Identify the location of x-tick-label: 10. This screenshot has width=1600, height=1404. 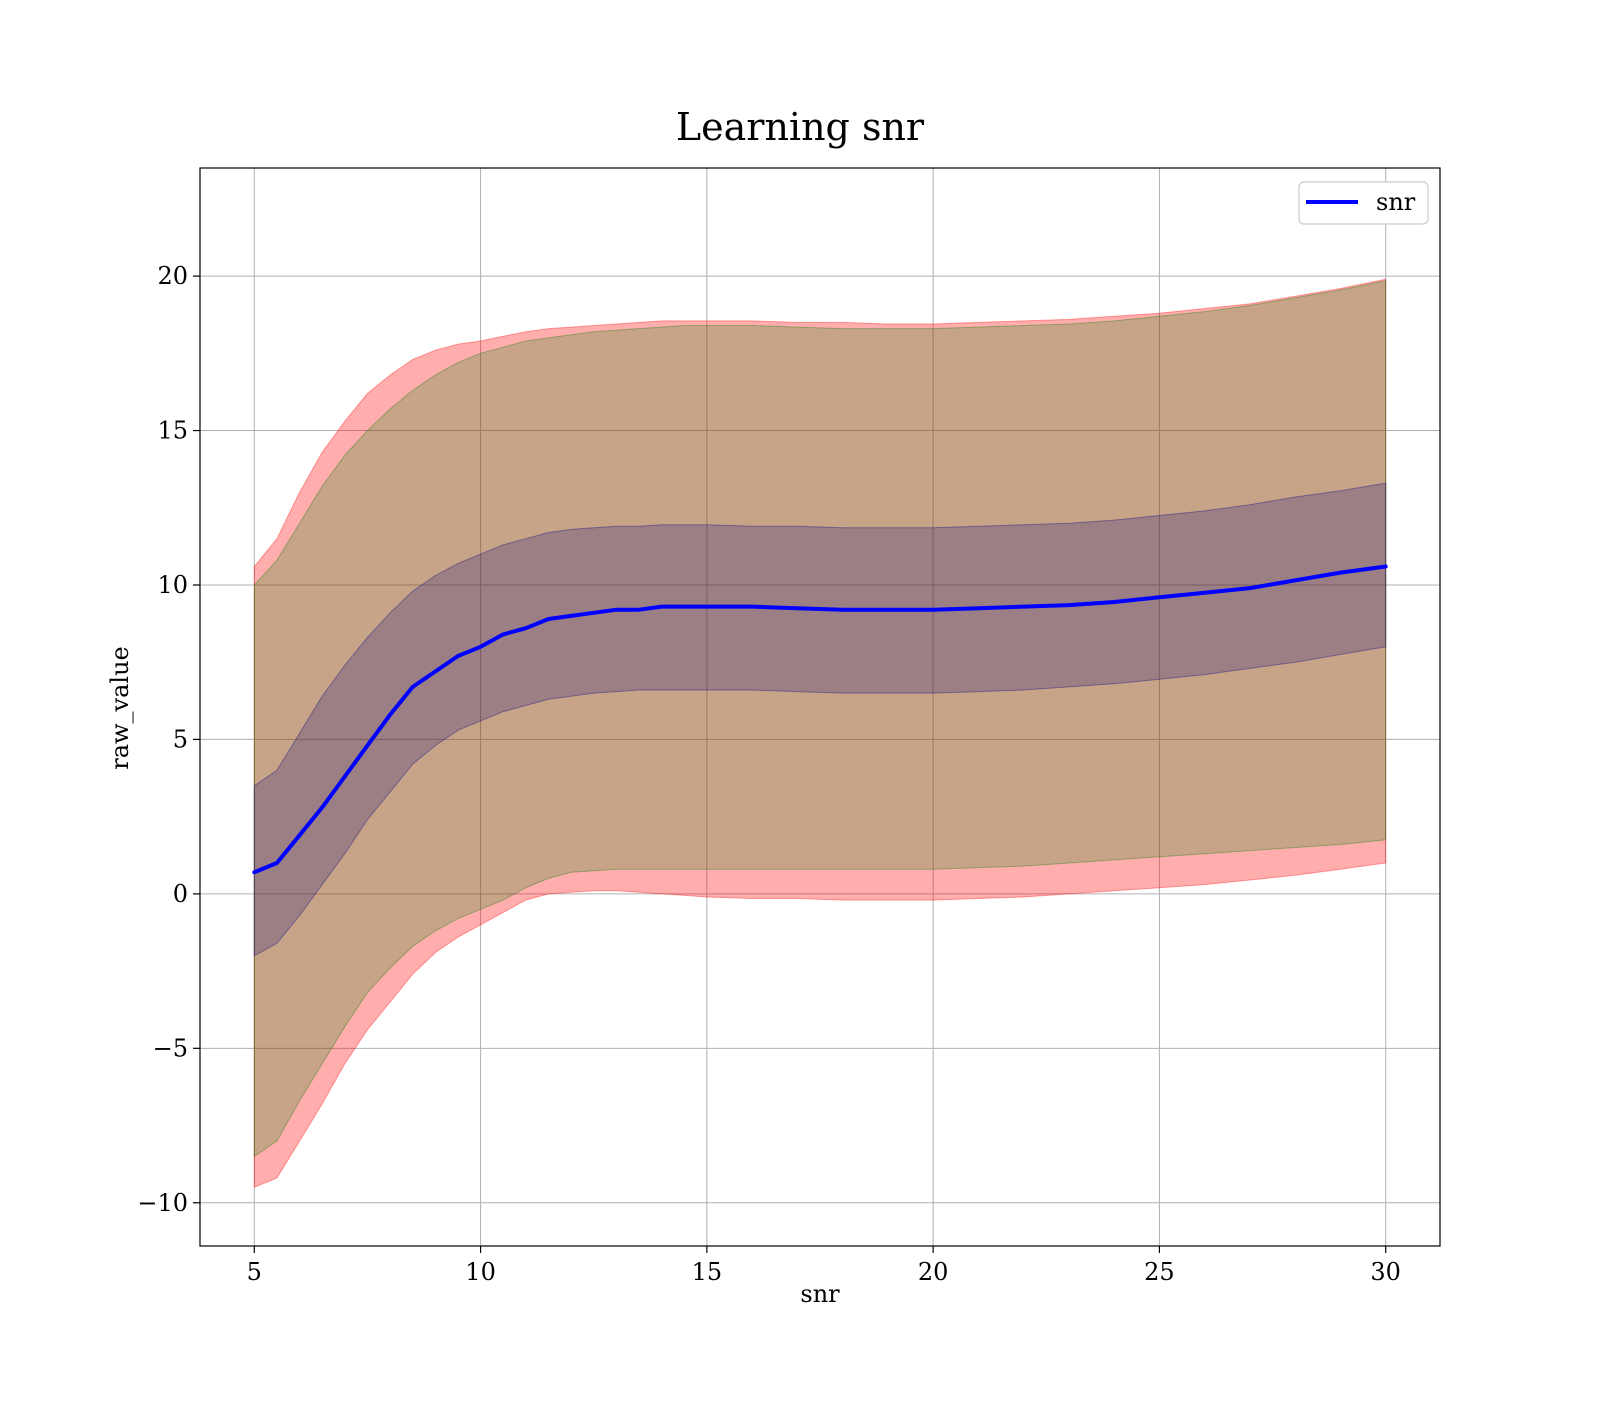
(480, 1272).